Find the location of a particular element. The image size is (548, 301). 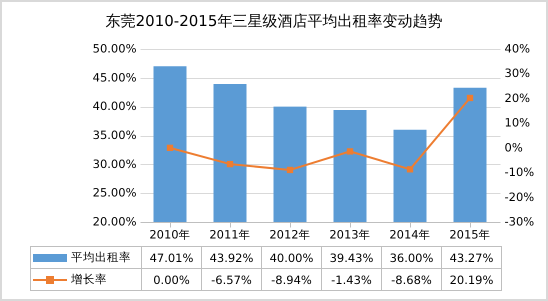

y2-tick-label: 20% is located at coordinates (517, 97).